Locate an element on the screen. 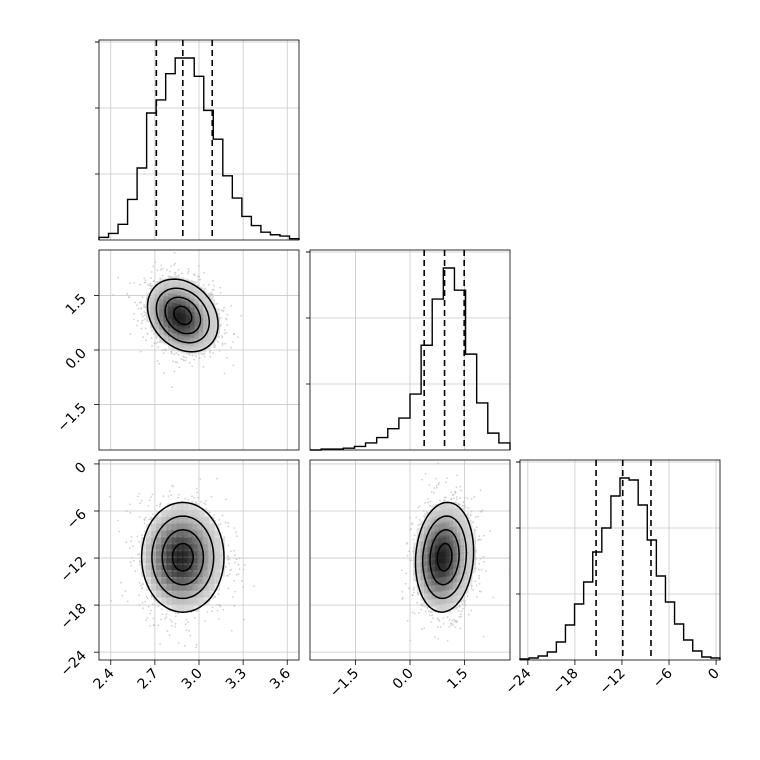 The image size is (760, 760). x-tick-label: −12 is located at coordinates (613, 682).